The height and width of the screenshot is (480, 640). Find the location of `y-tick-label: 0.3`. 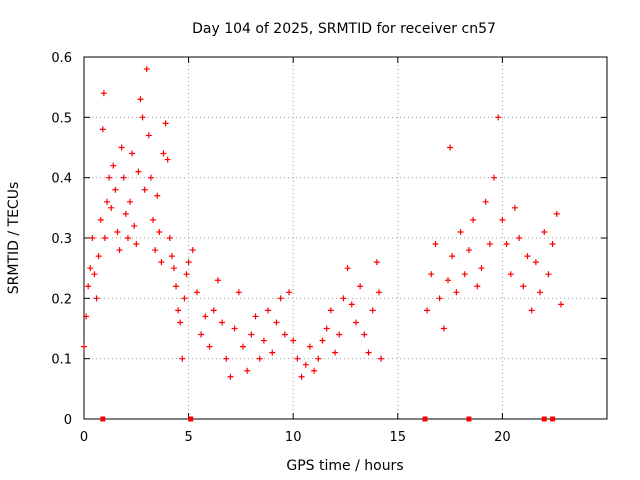

y-tick-label: 0.3 is located at coordinates (61, 239).